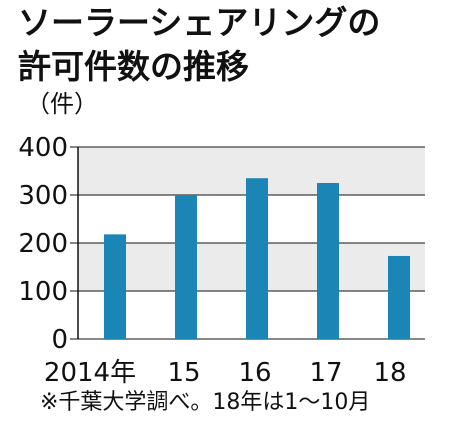 Image resolution: width=450 pixels, height=428 pixels. I want to click on chart-title-line-1: ソーラーシェアリングの, so click(199, 22).